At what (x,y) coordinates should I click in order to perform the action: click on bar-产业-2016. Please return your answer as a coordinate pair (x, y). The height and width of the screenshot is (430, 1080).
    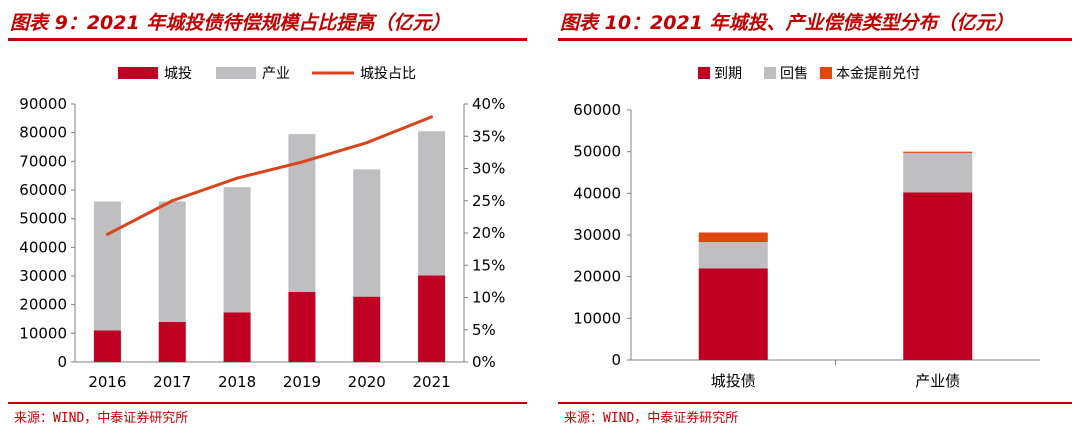
    Looking at the image, I should click on (107, 266).